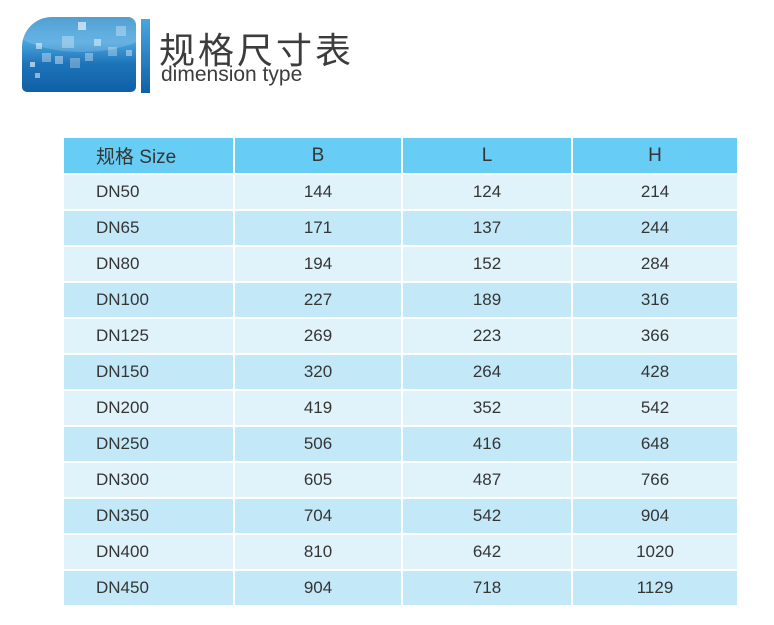 Image resolution: width=774 pixels, height=625 pixels. I want to click on cell-dim-B: 904, so click(318, 588).